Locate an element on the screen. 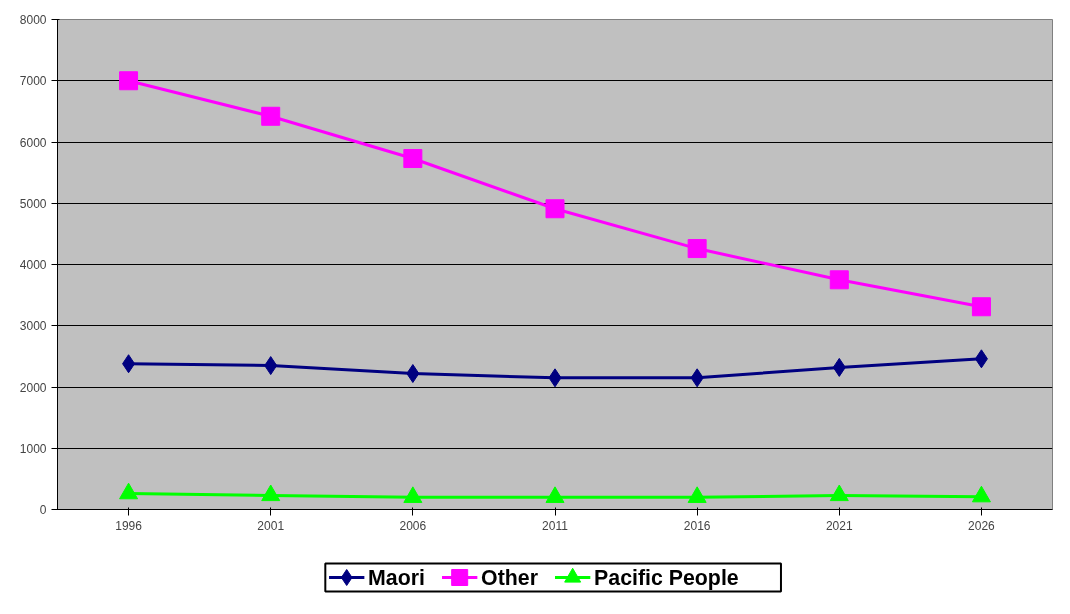 The height and width of the screenshot is (614, 1070). y-tick-label: 7000 is located at coordinates (33, 81).